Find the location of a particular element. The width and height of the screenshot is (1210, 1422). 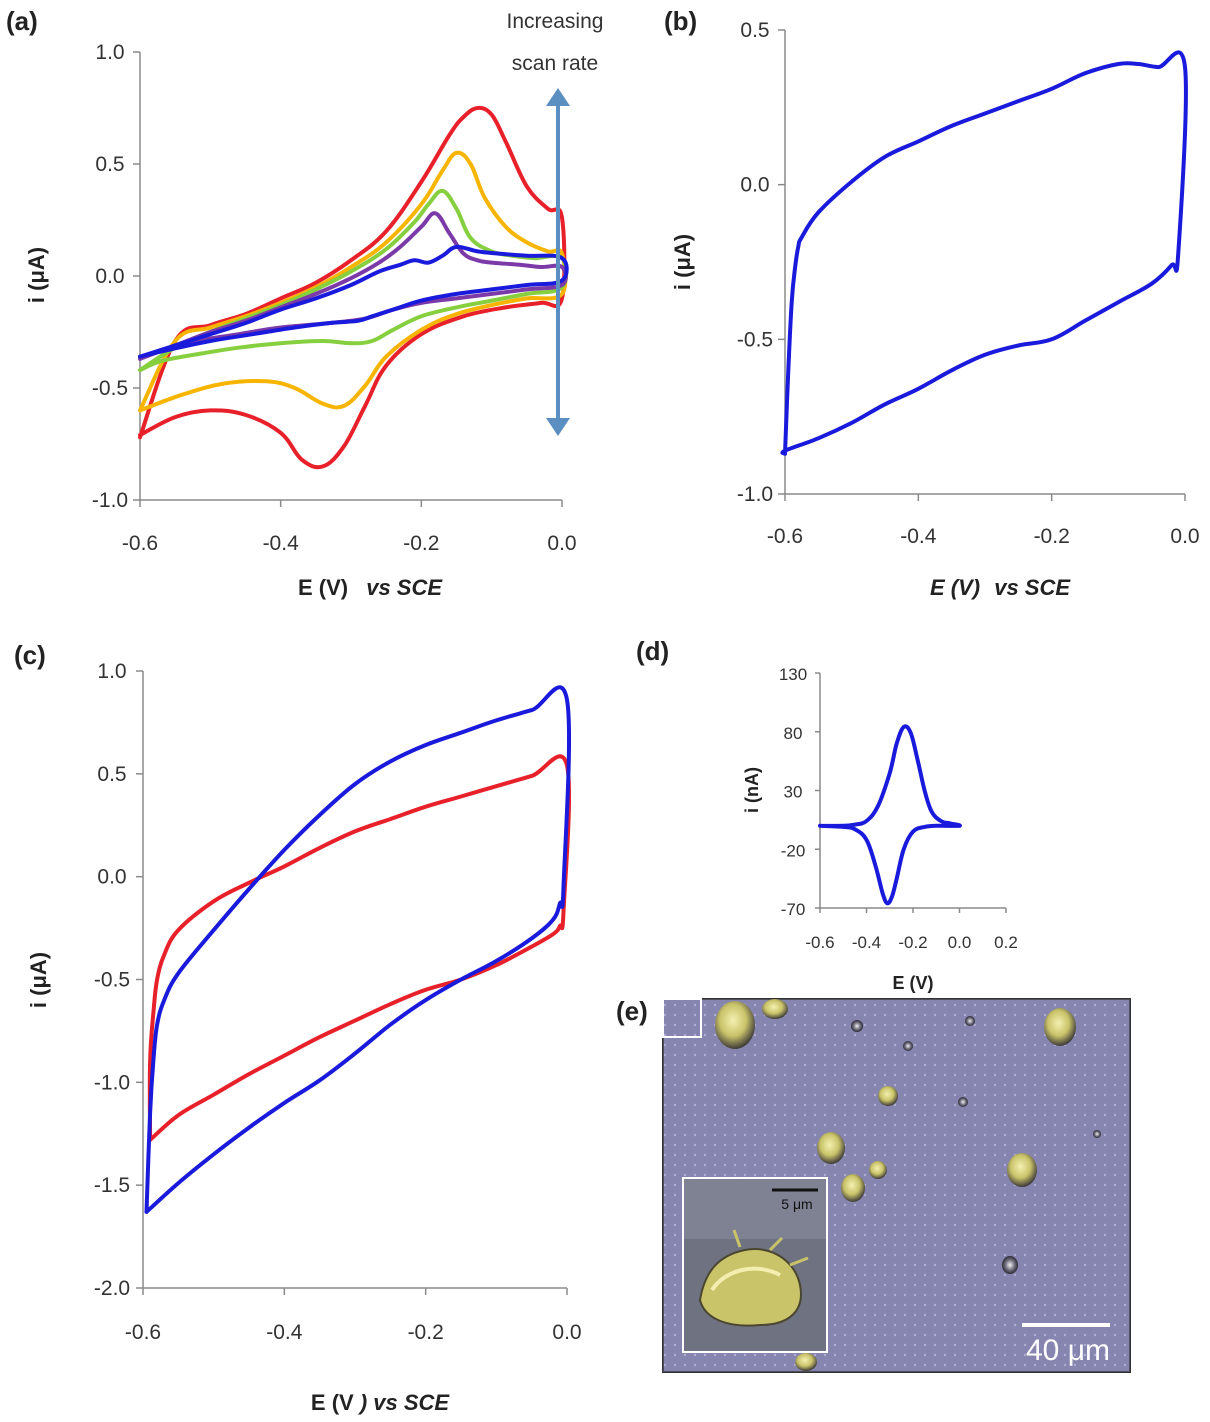

chart-c-xtick-label: -0.2 is located at coordinates (426, 1332).